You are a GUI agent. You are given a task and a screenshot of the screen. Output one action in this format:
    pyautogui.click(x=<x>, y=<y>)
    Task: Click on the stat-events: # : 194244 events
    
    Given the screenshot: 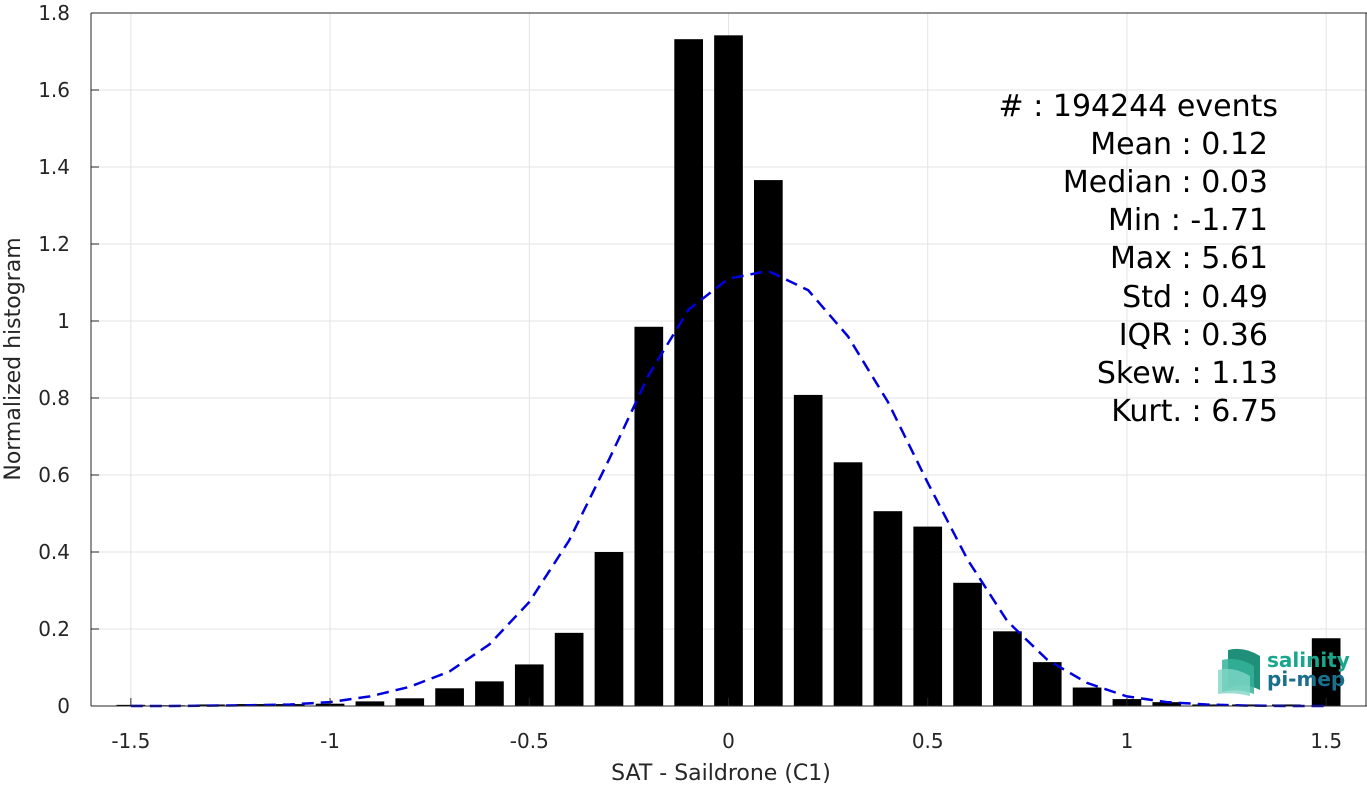 What is the action you would take?
    pyautogui.click(x=1138, y=106)
    